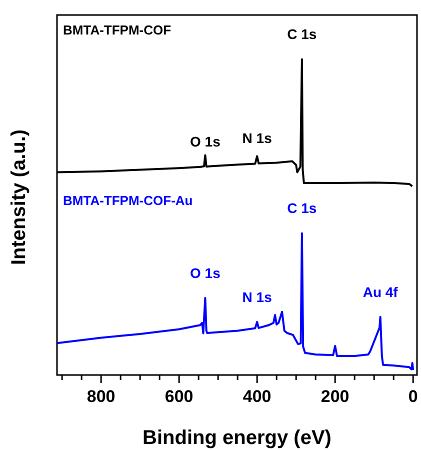 The height and width of the screenshot is (450, 421). I want to click on text: BMTA-TFPM-COF, so click(117, 30).